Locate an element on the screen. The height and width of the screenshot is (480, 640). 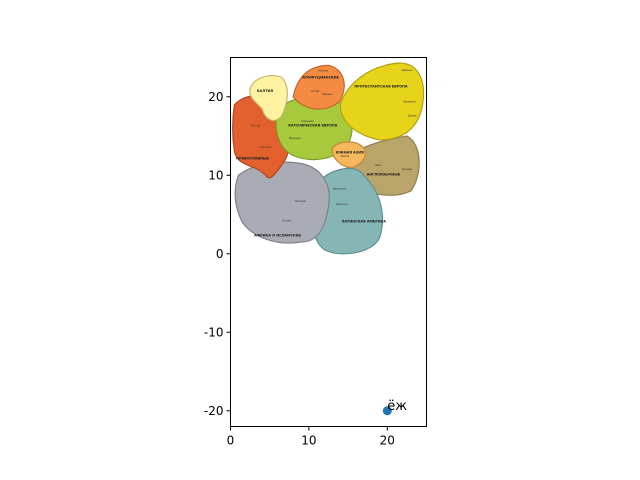
scatter-point is located at coordinates (387, 411).